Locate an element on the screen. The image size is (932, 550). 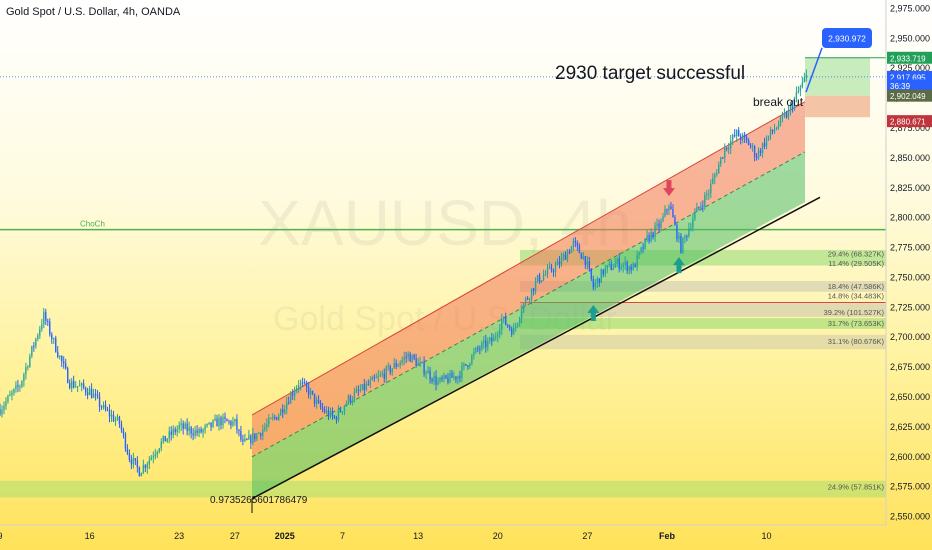
zone-label-2: 18.4% (47.586K) is located at coordinates (856, 286).